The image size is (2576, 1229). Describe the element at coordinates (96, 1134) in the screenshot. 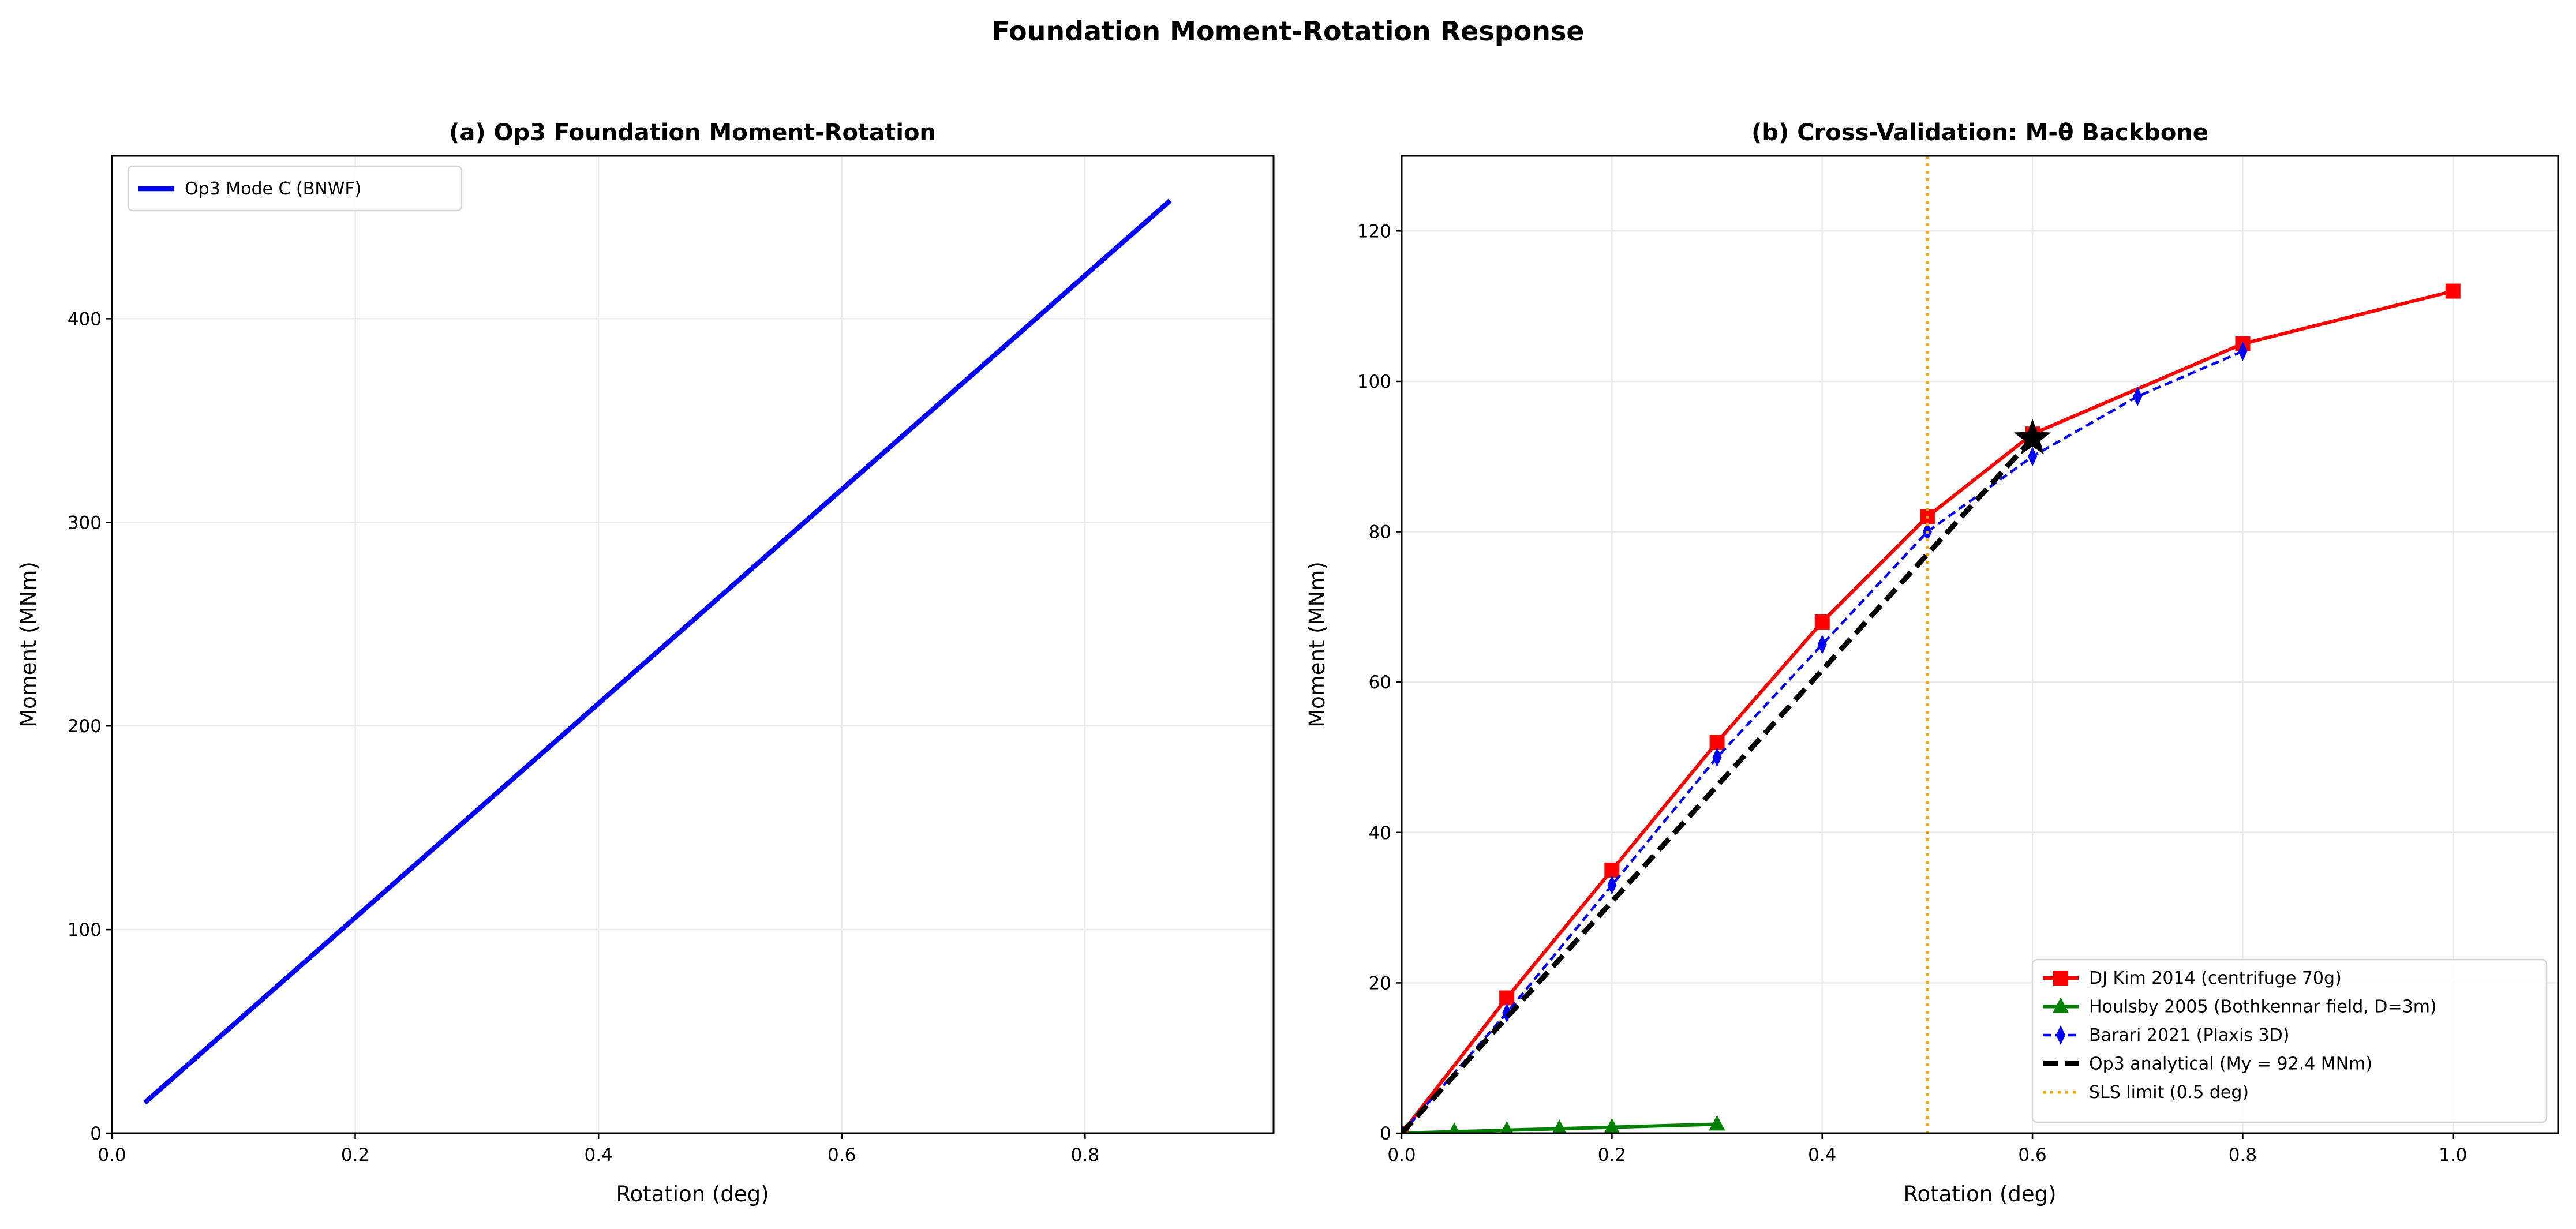

I see `panel-a-y-tick-label: 0` at that location.